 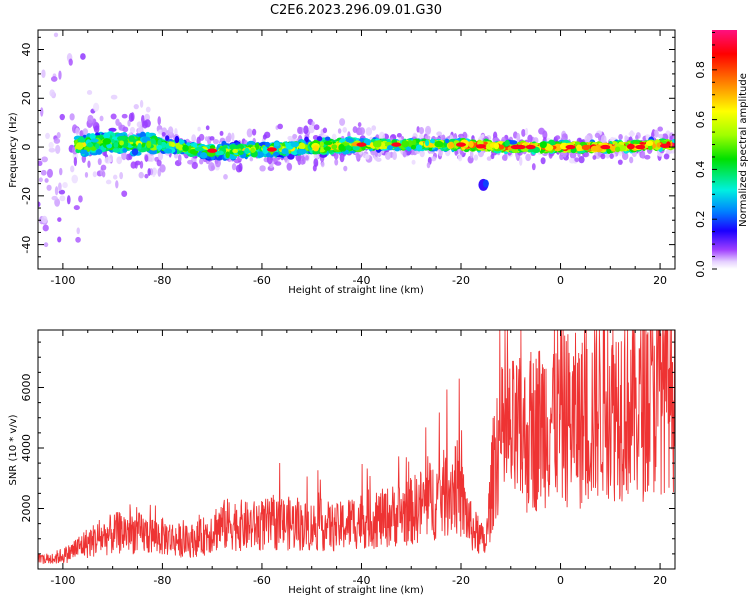 What do you see at coordinates (262, 580) in the screenshot?
I see `x-tick-label: -60` at bounding box center [262, 580].